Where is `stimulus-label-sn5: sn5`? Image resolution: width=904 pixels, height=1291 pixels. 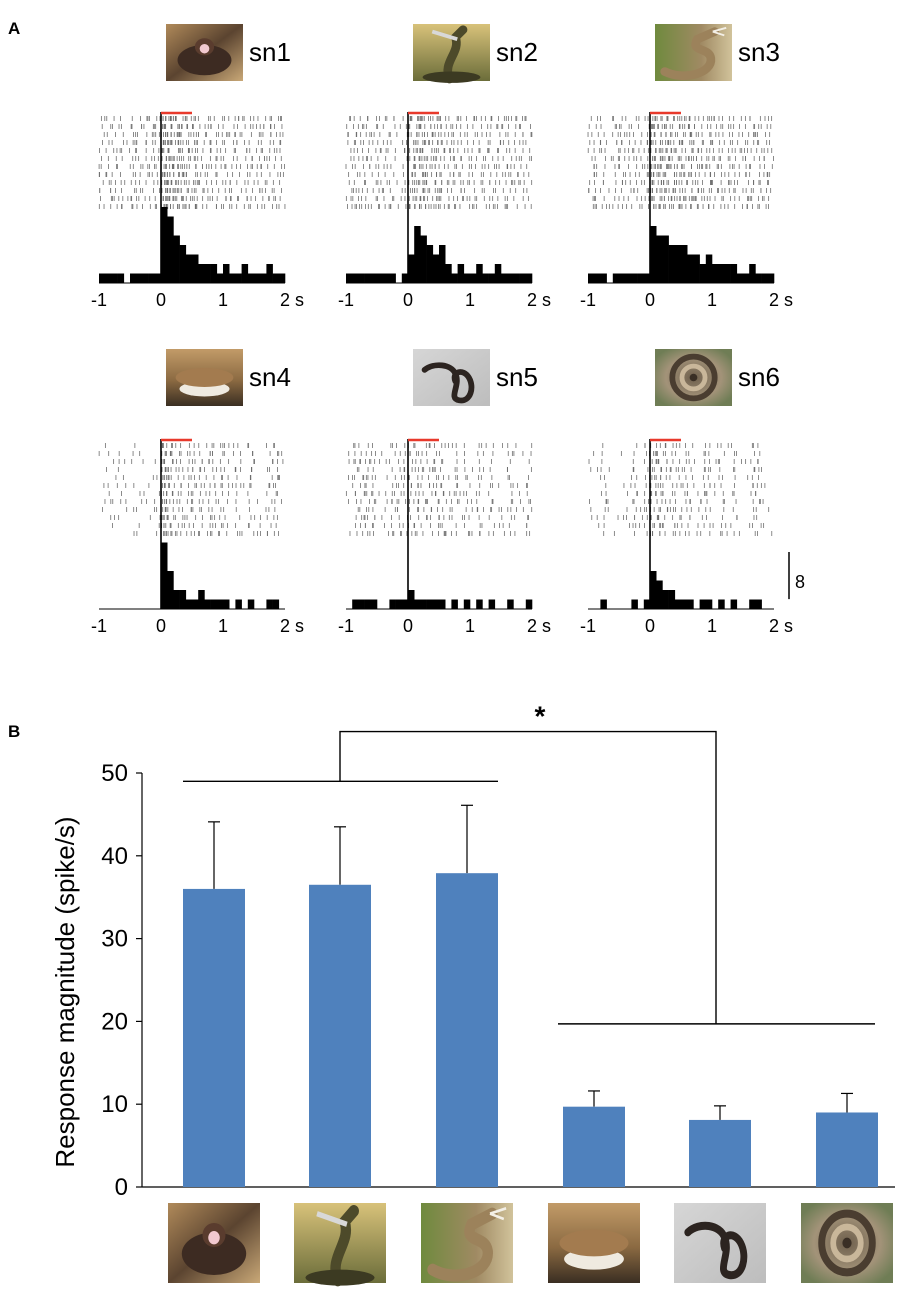
stimulus-label-sn5: sn5 is located at coordinates (517, 377).